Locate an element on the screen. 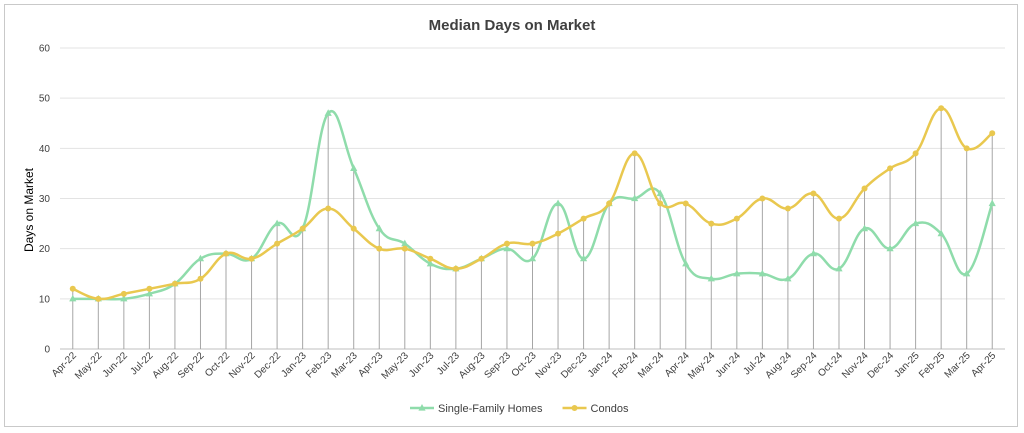 The width and height of the screenshot is (1024, 433). x-tick-label: Dec-22 is located at coordinates (268, 365).